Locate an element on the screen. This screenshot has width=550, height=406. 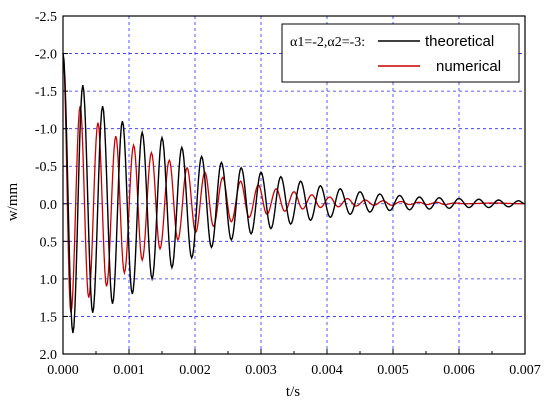
x-tick-label: 0.000 is located at coordinates (63, 370).